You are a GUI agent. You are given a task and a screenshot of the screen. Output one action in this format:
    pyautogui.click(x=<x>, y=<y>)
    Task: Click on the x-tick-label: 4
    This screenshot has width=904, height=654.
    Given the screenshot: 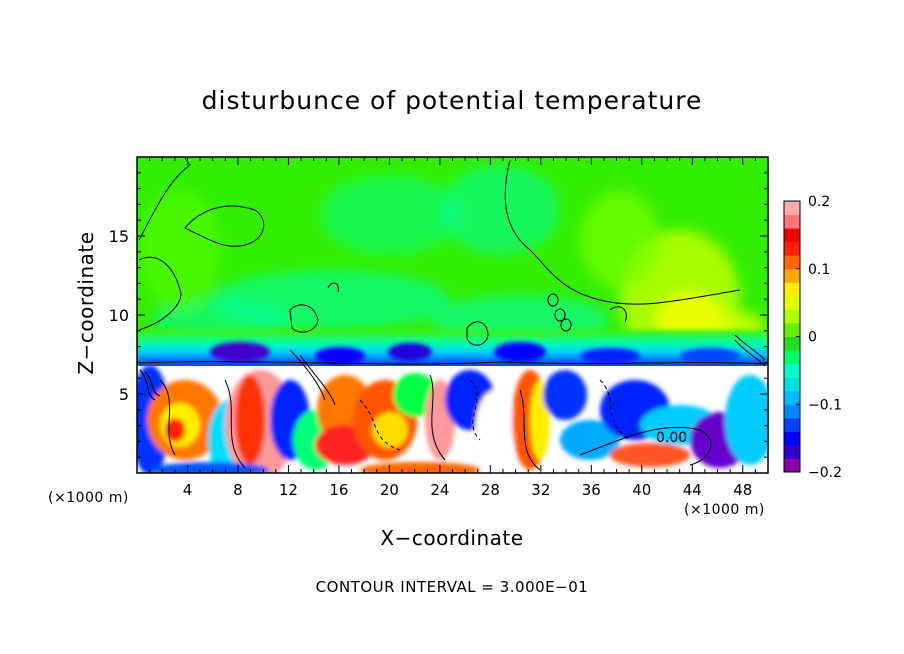 What is the action you would take?
    pyautogui.click(x=188, y=490)
    